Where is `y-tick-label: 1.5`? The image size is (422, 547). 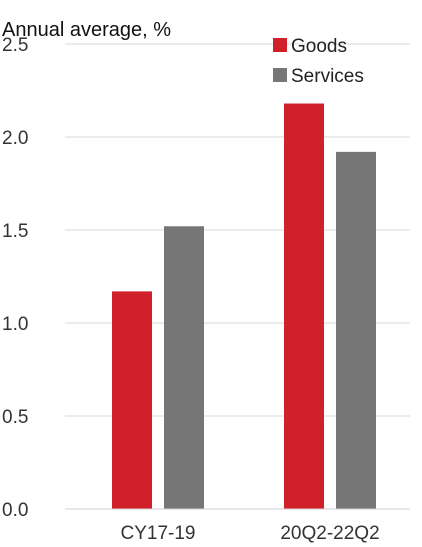
y-tick-label: 1.5 is located at coordinates (15, 231).